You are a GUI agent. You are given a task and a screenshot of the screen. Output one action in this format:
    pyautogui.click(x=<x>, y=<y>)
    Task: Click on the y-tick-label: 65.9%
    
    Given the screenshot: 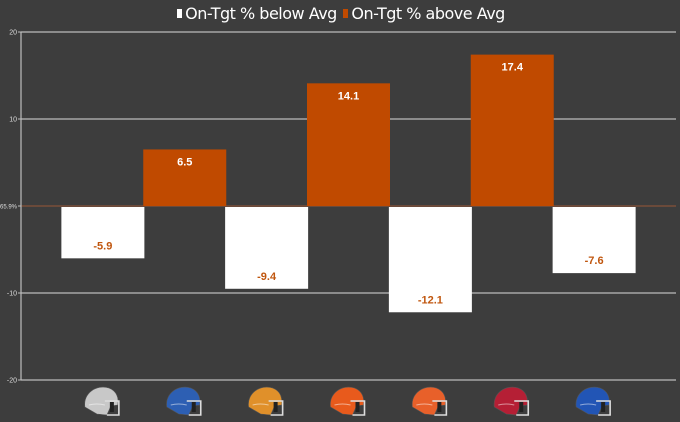 What is the action you would take?
    pyautogui.click(x=9, y=208)
    